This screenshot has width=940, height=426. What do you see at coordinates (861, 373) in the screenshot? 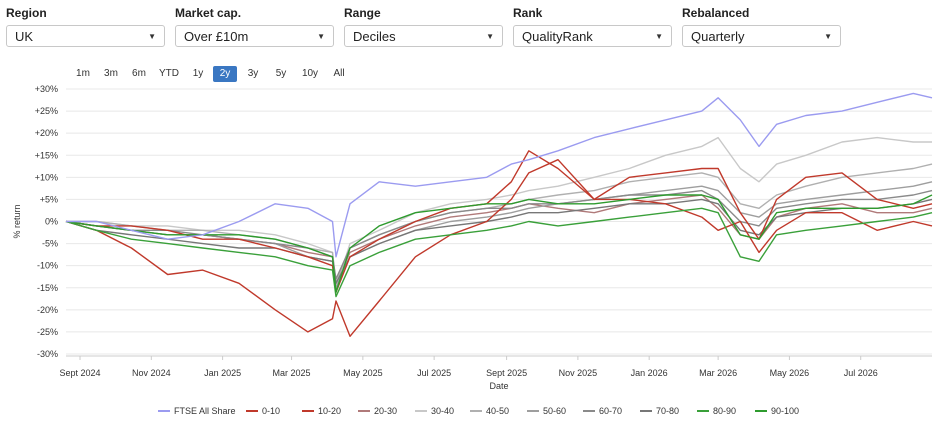
I see `x-tick-label: Jul 2026` at bounding box center [861, 373].